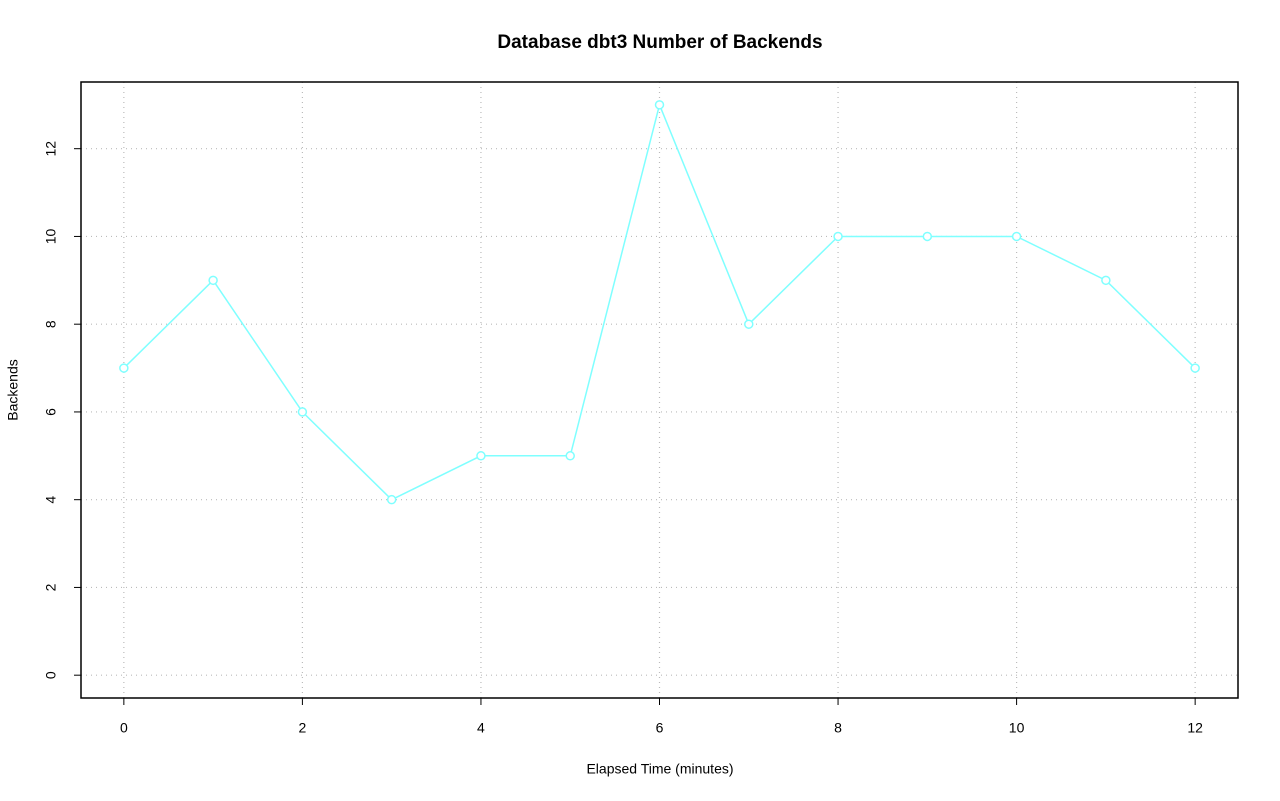  Describe the element at coordinates (51, 149) in the screenshot. I see `y-tick-label: 12` at that location.